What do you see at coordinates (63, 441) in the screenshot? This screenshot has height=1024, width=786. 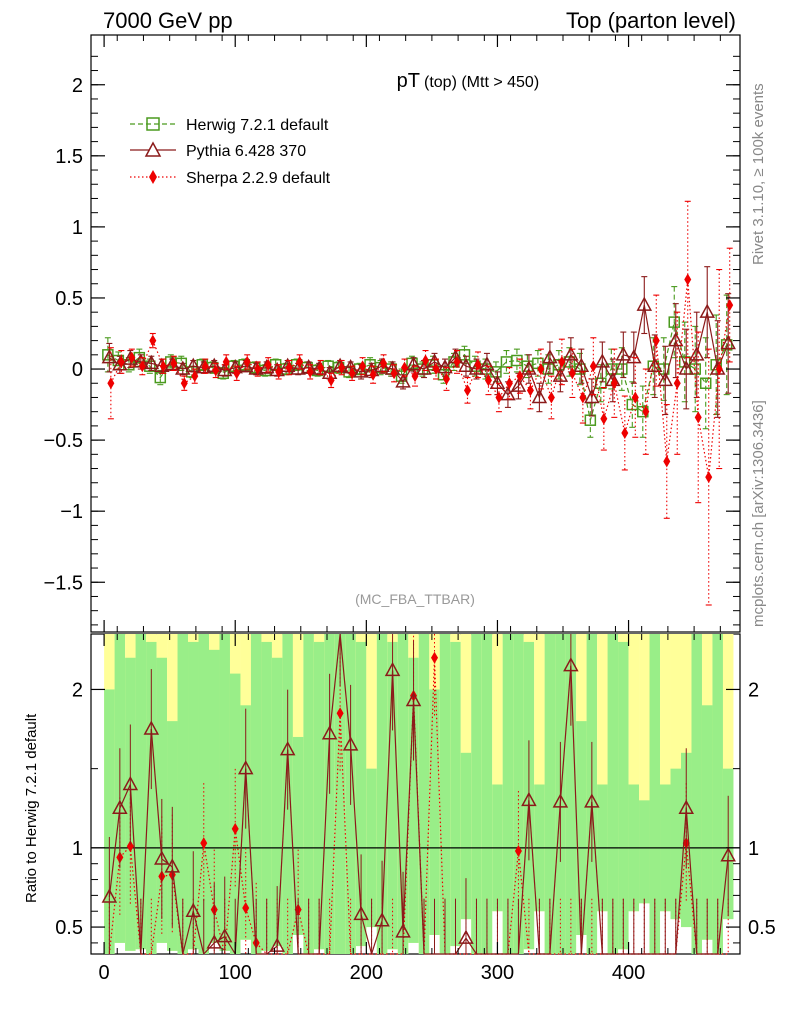 I see `main-ytick-label: −0.5` at bounding box center [63, 441].